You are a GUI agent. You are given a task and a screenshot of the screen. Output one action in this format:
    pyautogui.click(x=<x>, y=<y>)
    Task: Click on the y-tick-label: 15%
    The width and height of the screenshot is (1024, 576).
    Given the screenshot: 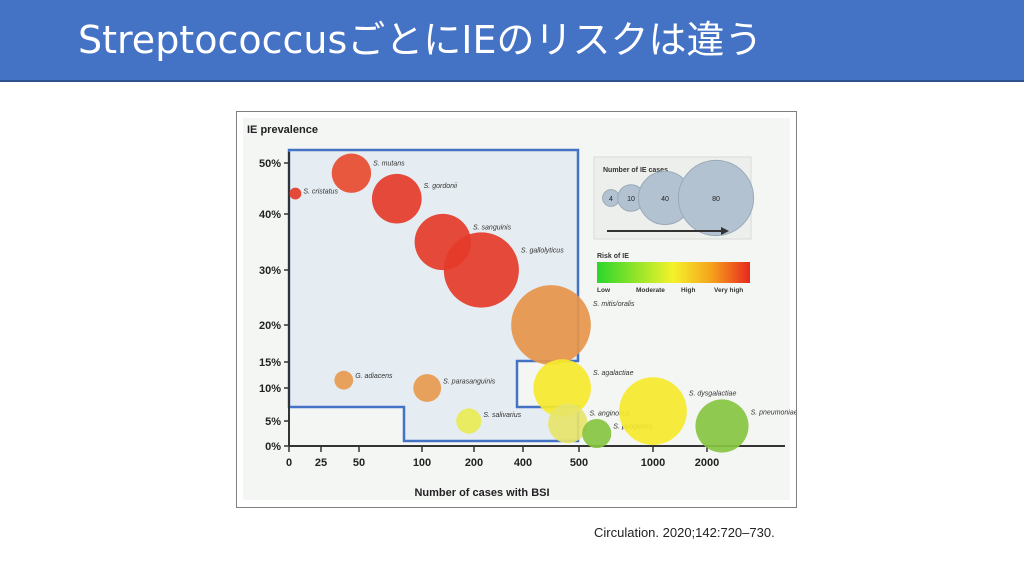 What is the action you would take?
    pyautogui.click(x=270, y=363)
    